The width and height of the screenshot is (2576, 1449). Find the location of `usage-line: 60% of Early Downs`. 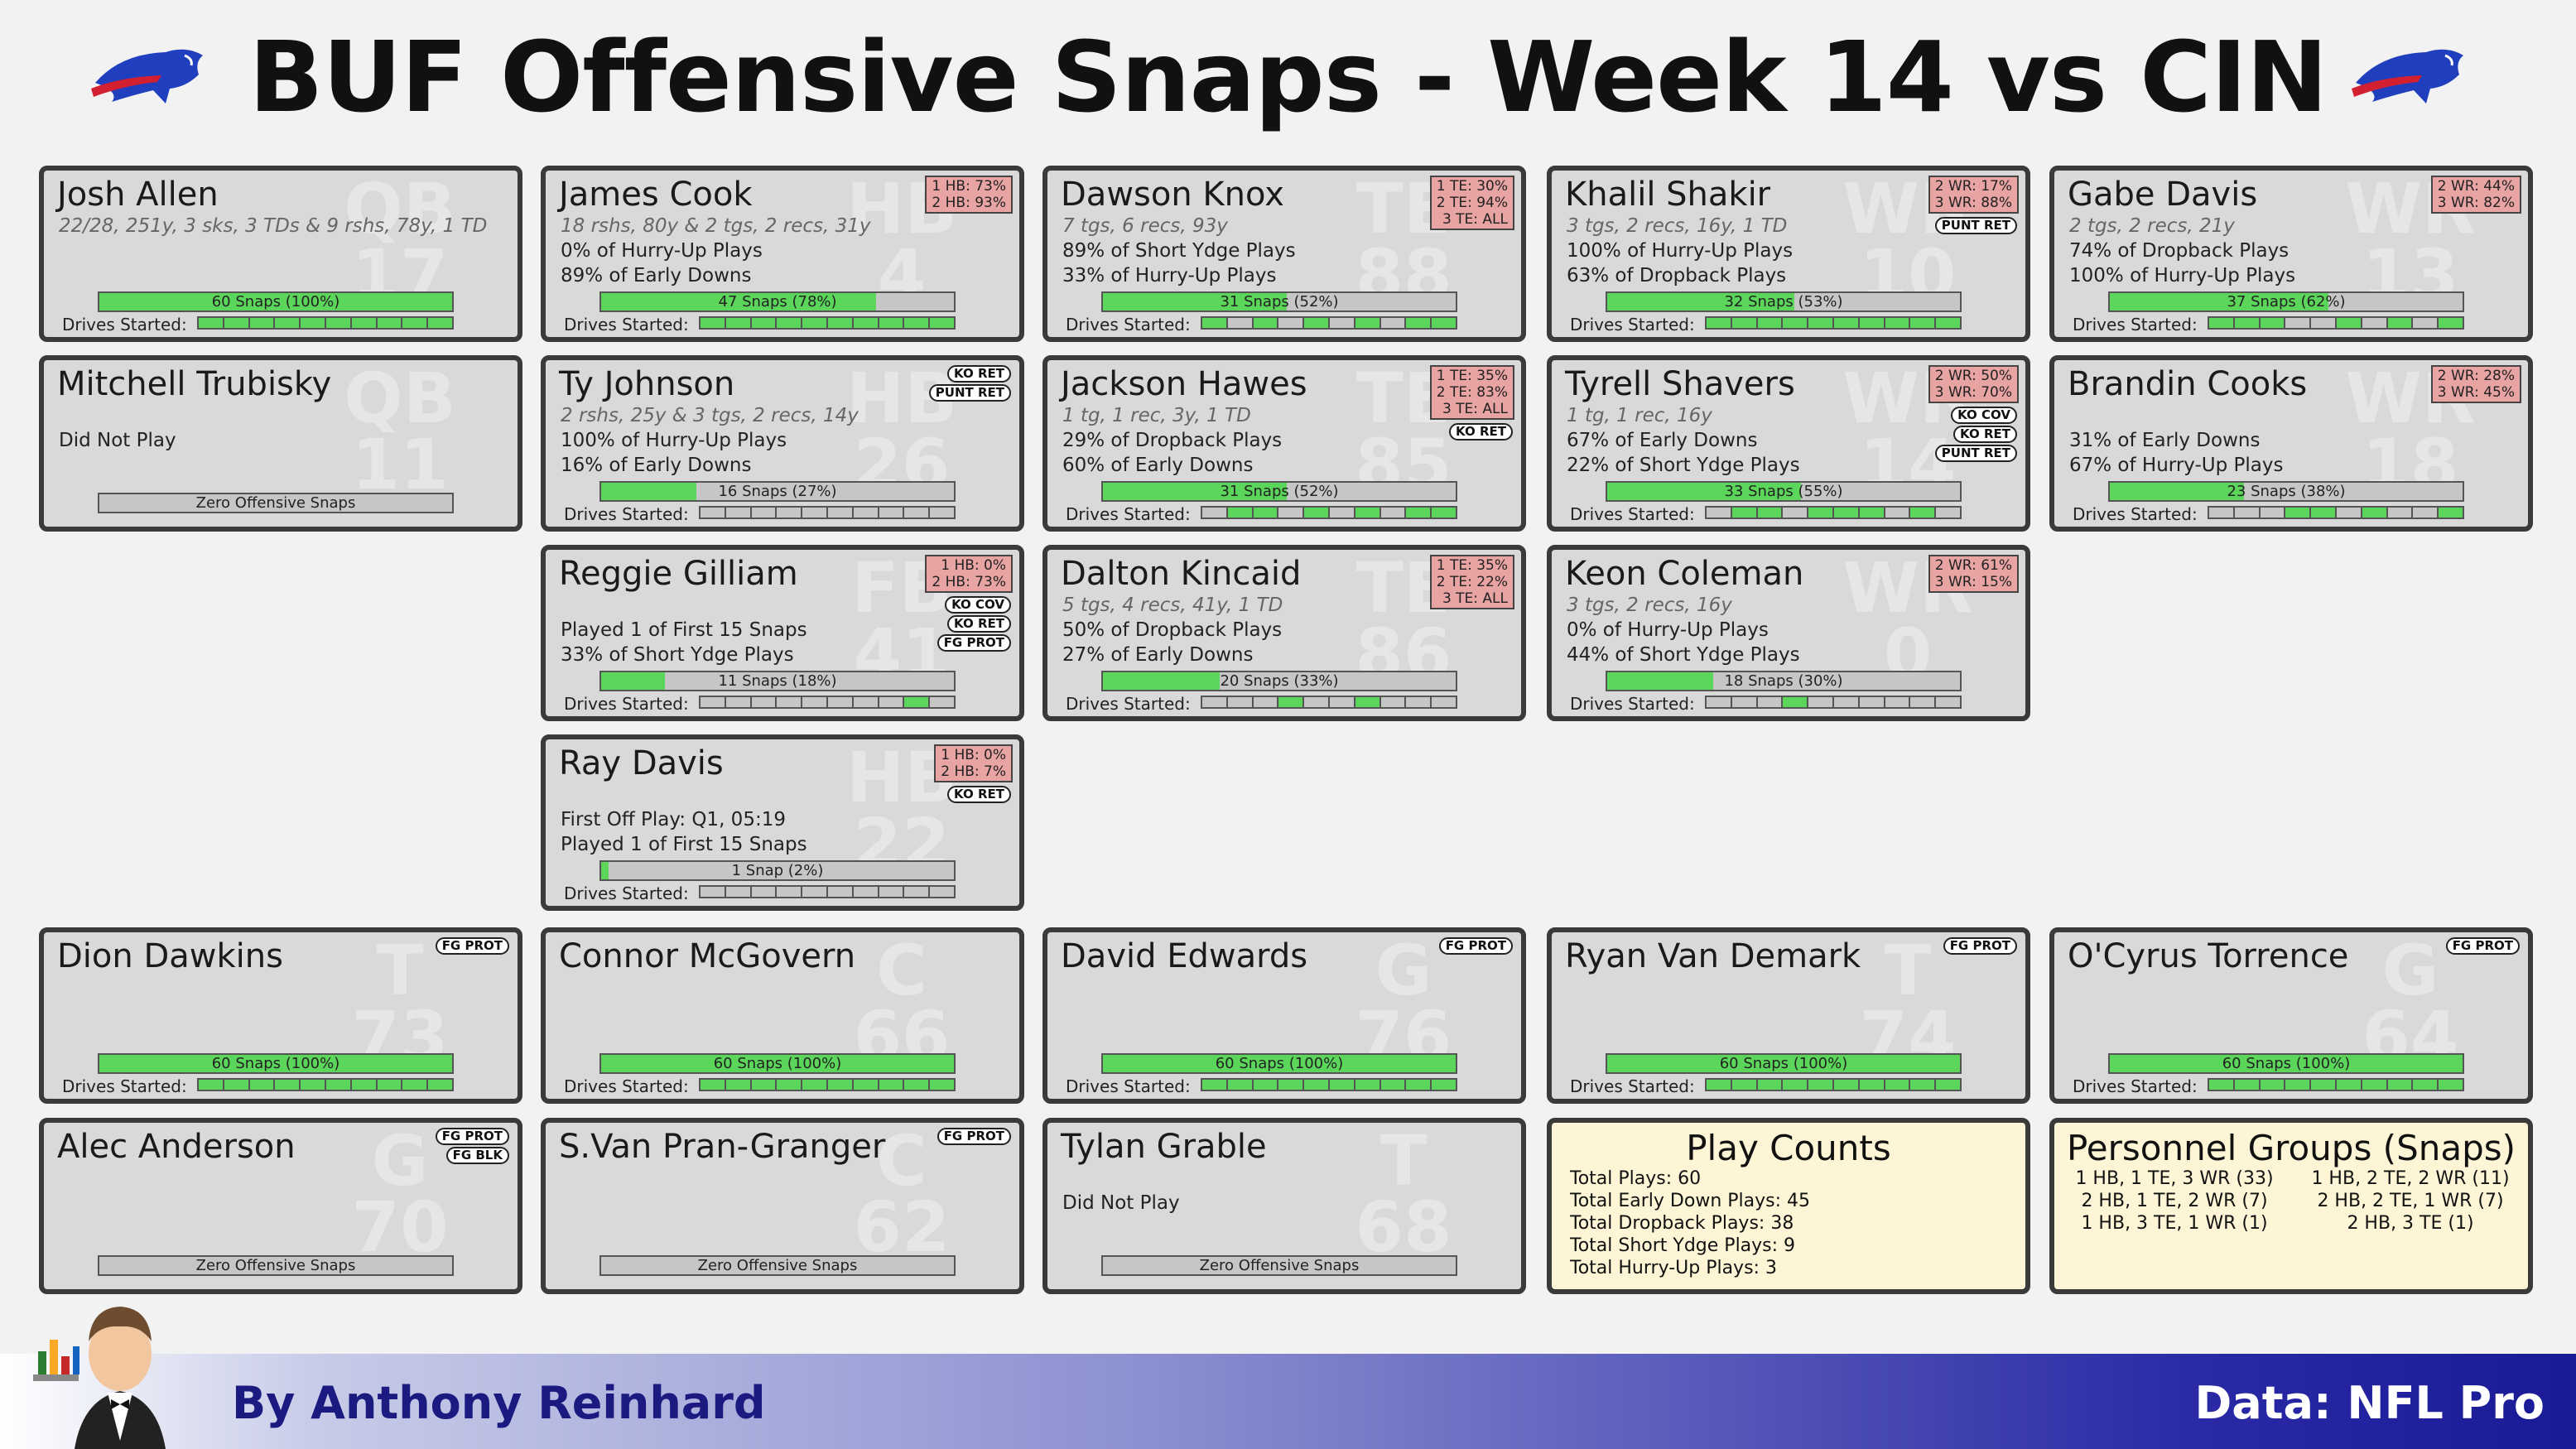

usage-line: 60% of Early Downs is located at coordinates (1158, 465).